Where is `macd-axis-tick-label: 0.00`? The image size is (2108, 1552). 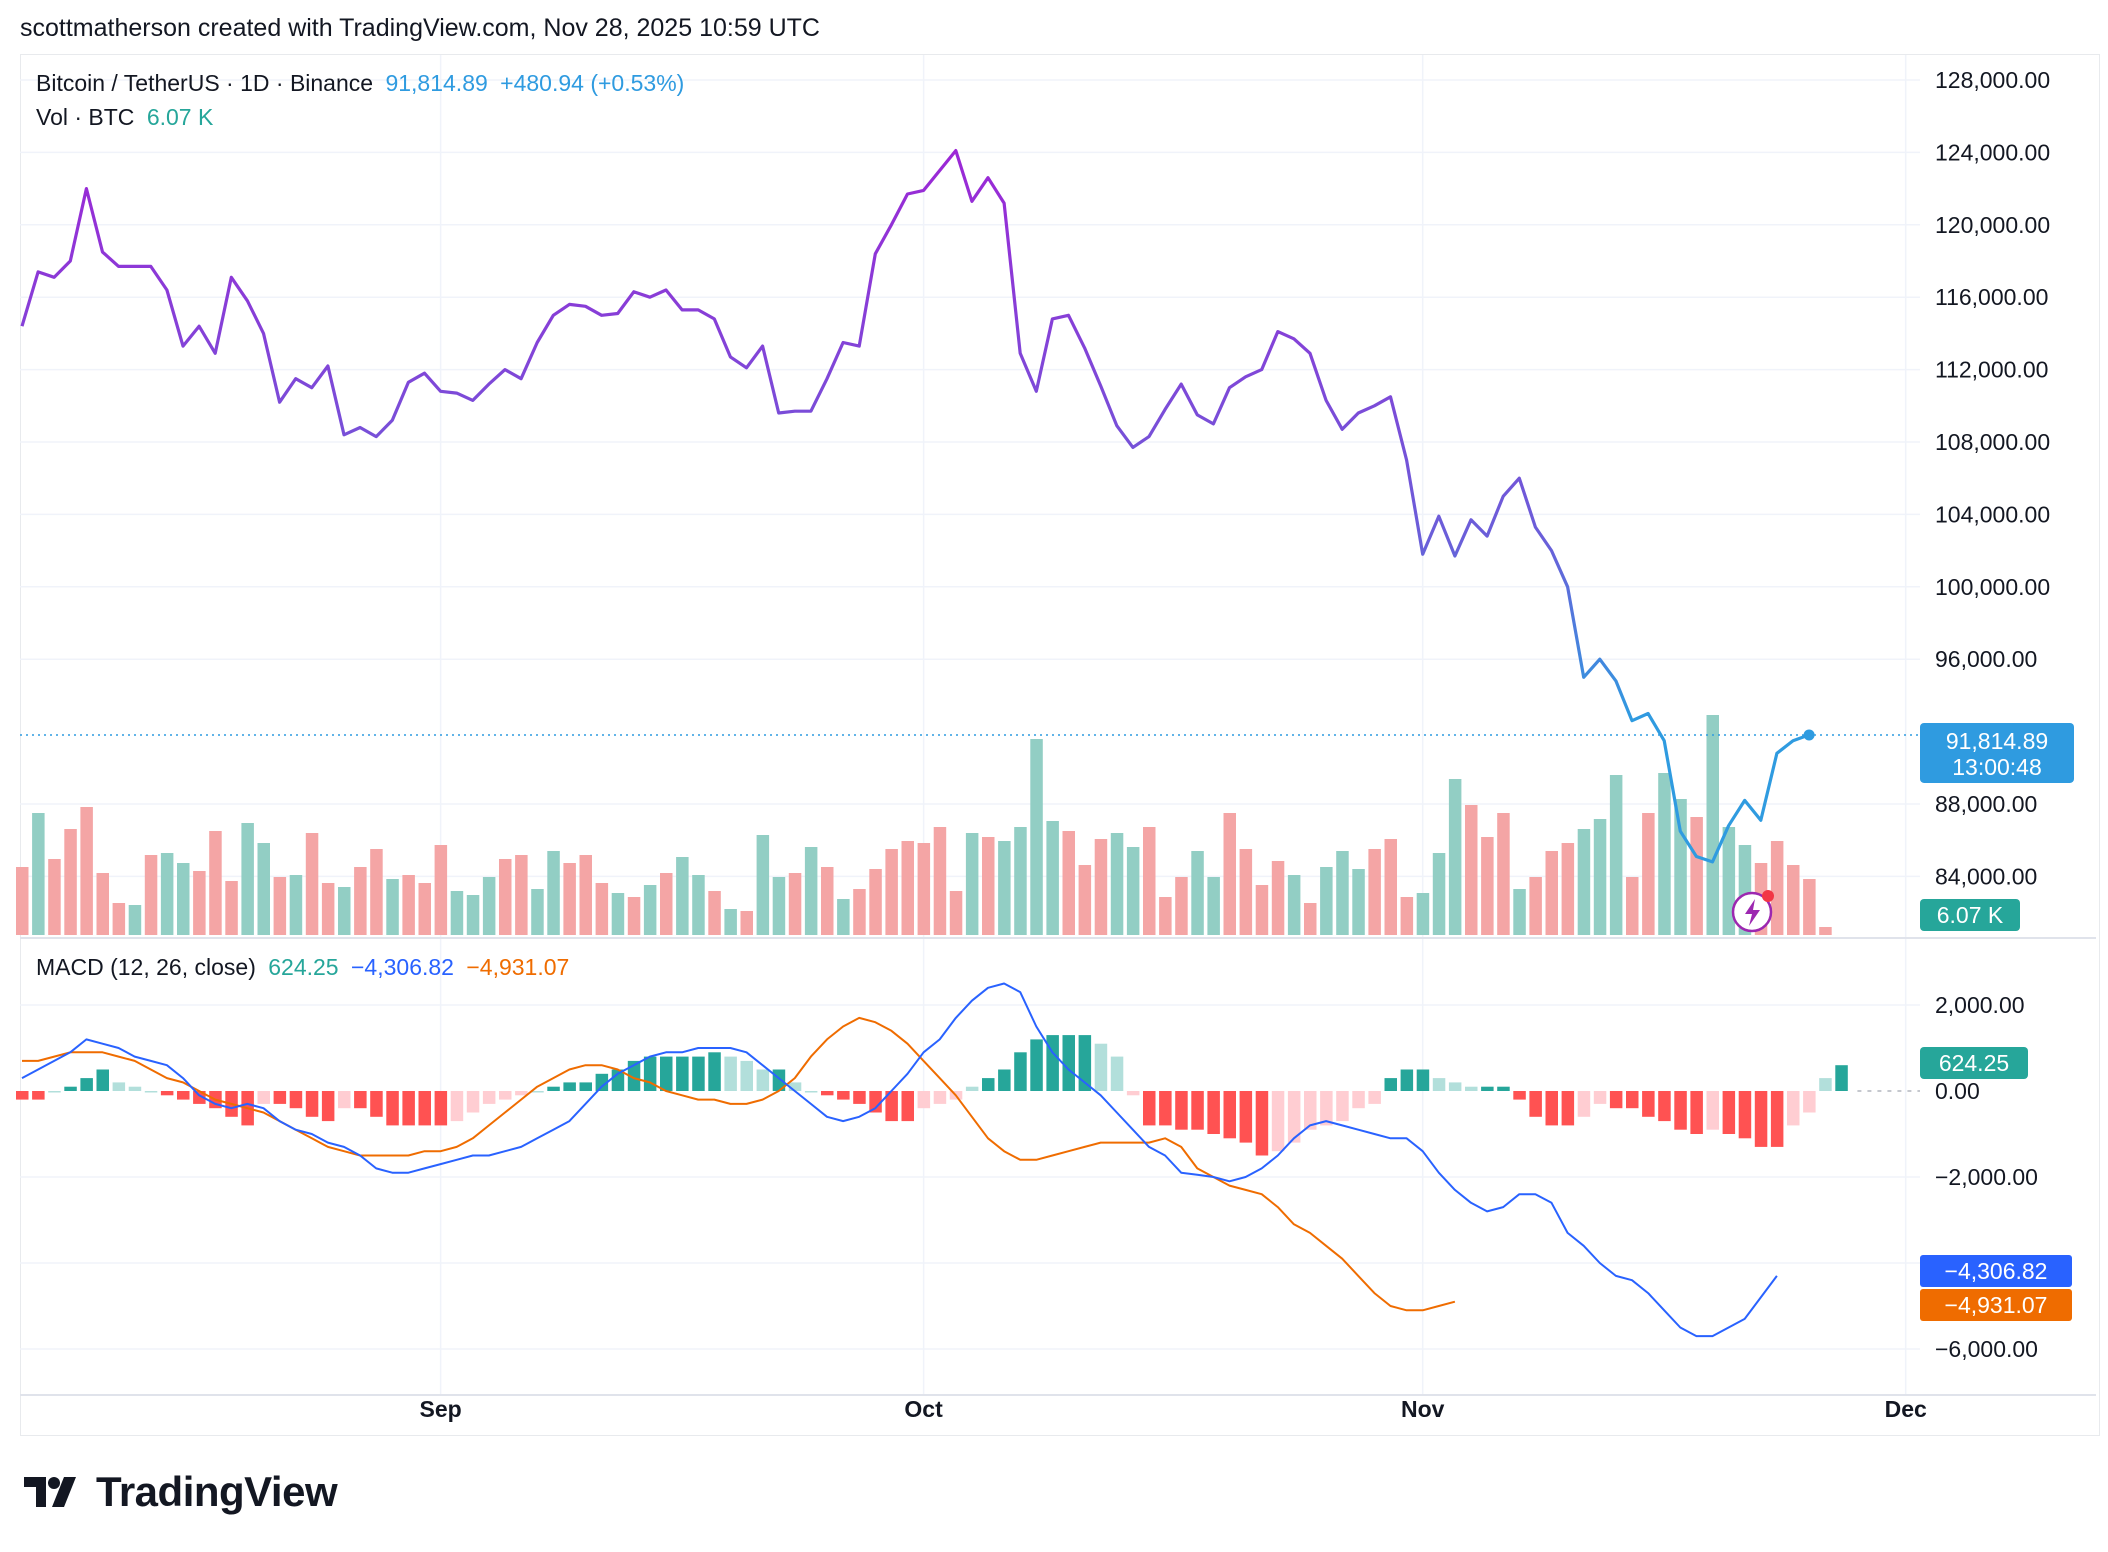 macd-axis-tick-label: 0.00 is located at coordinates (1957, 1091).